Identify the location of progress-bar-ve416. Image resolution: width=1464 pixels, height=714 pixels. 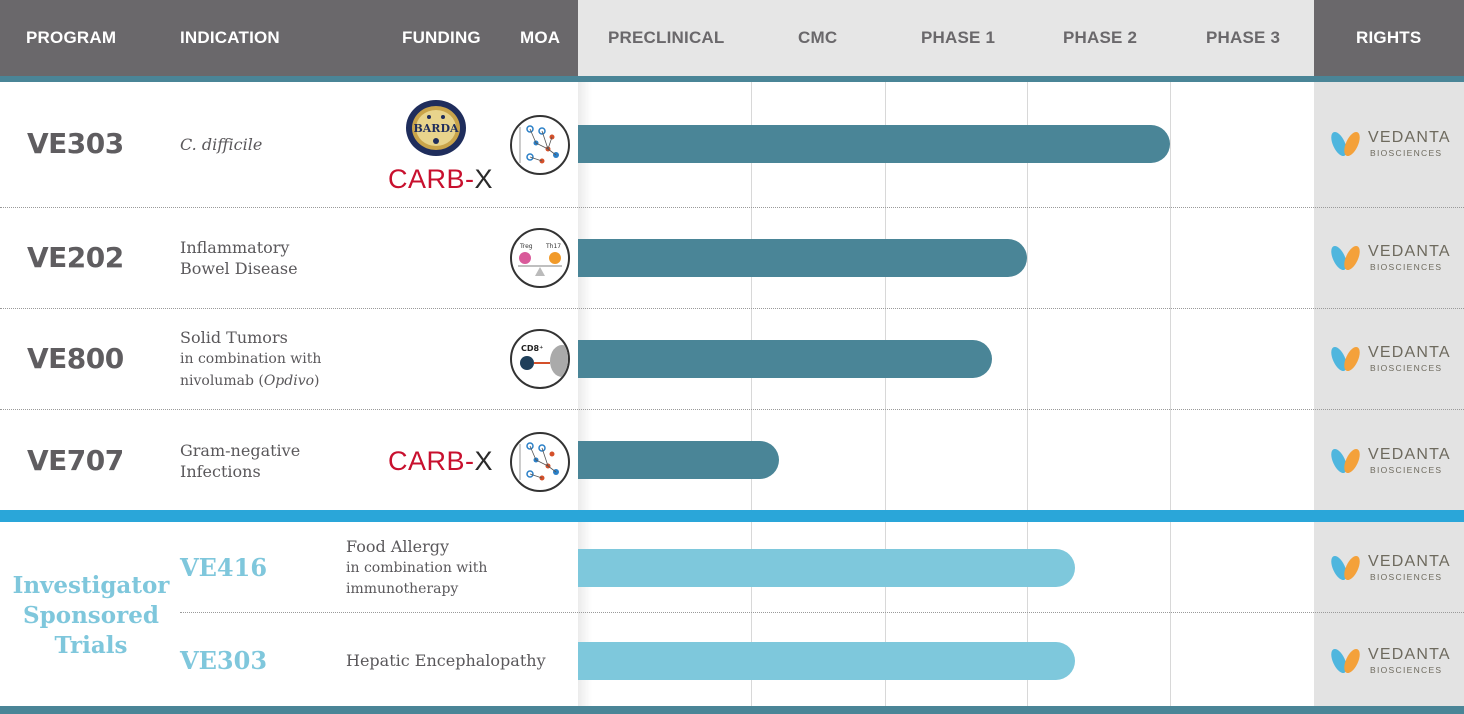
(826, 568).